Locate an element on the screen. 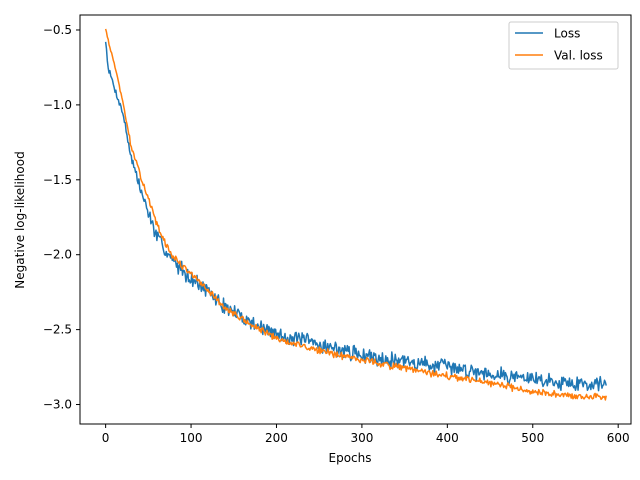 The image size is (640, 480). legend-label-loss: Loss is located at coordinates (567, 34).